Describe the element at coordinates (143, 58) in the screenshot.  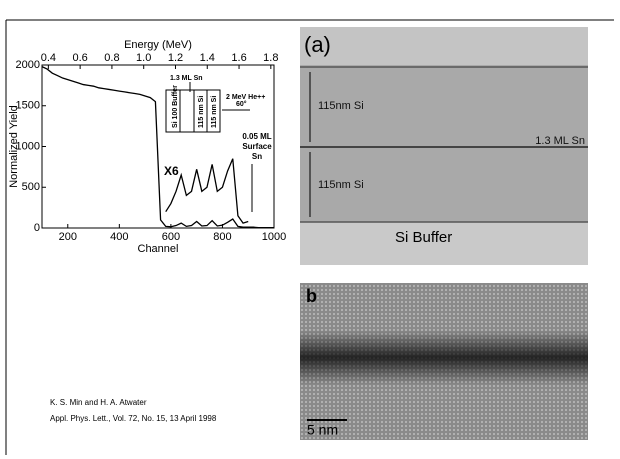
I see `x2-tick-label: 1.0` at that location.